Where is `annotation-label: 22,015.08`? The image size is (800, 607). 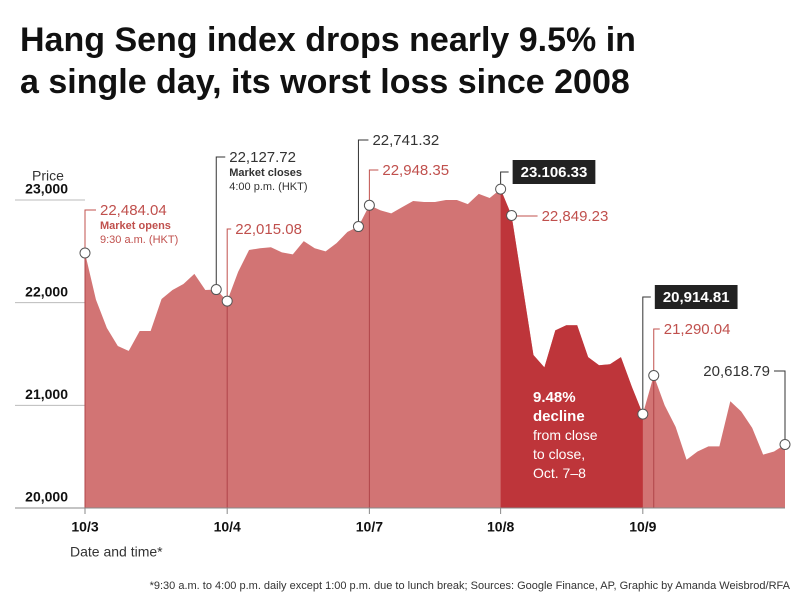 annotation-label: 22,015.08 is located at coordinates (268, 229).